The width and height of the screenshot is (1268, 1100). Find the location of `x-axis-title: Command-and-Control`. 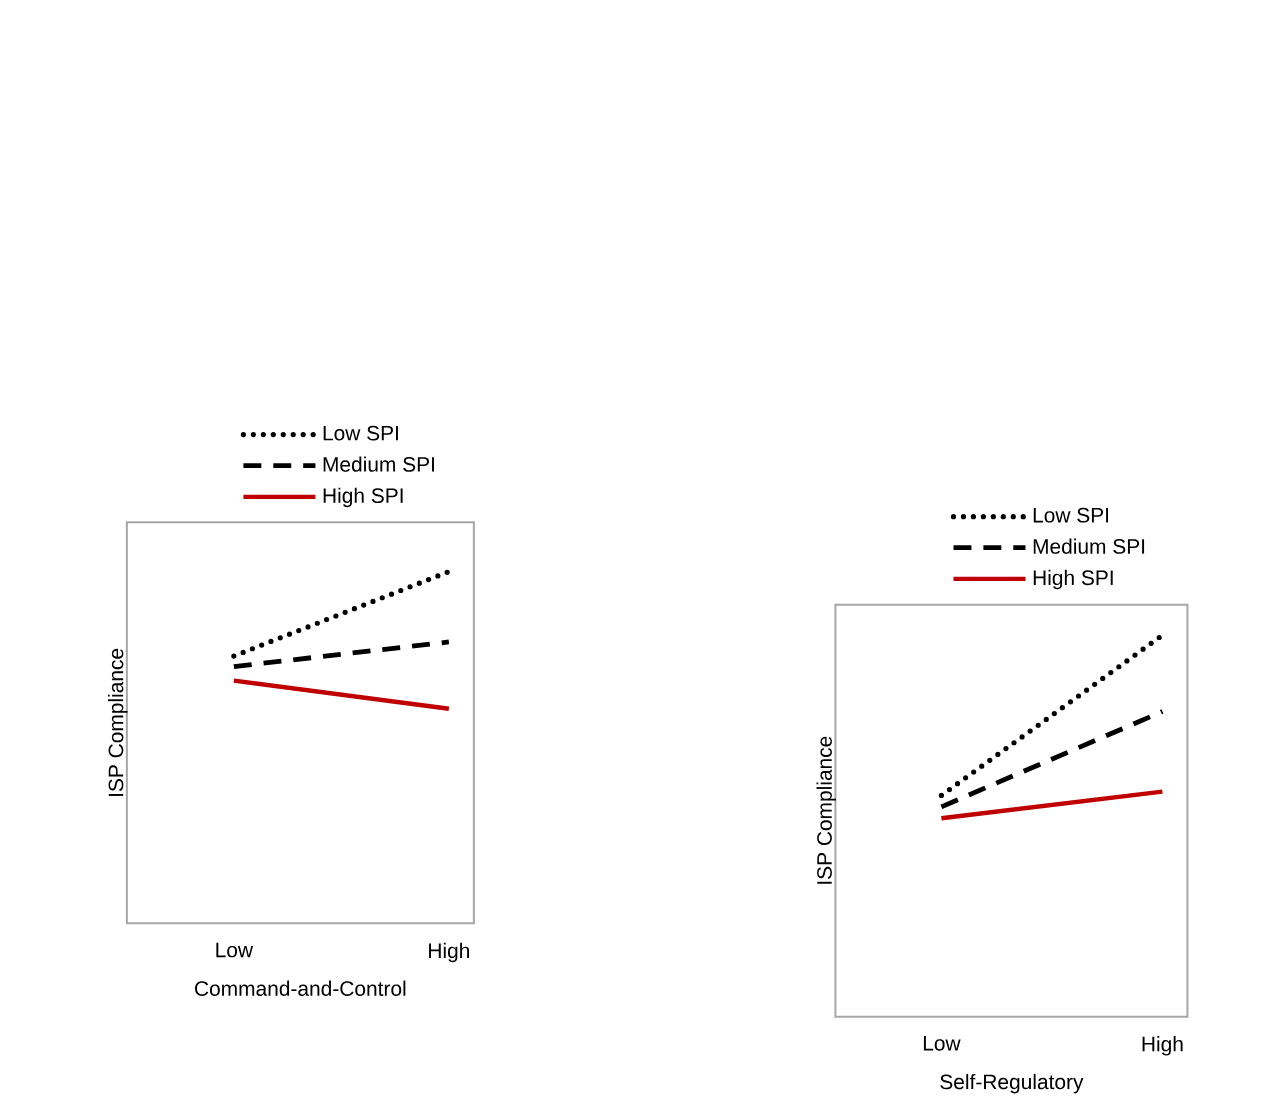

x-axis-title: Command-and-Control is located at coordinates (300, 988).